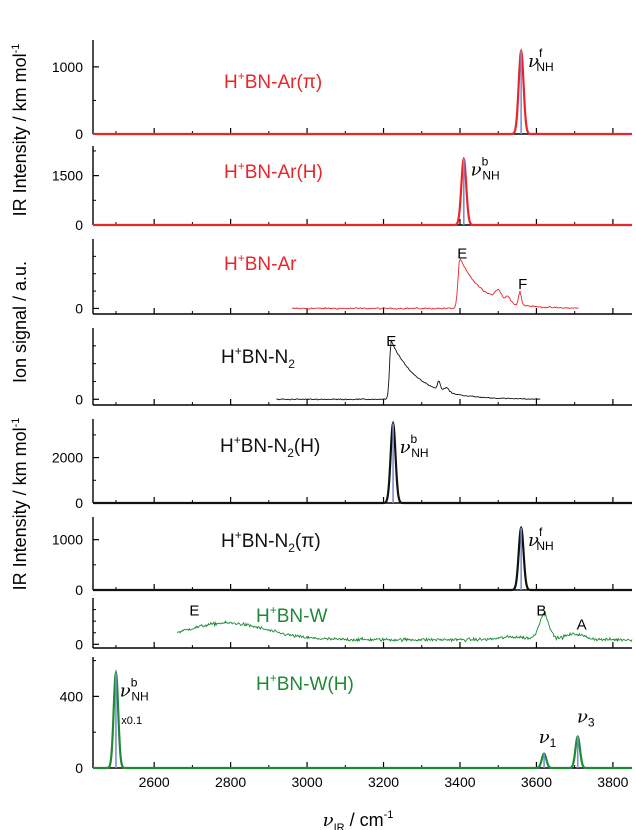  I want to click on panel-2: 0 1500 H+BN-Ar(H) νb NH, so click(342, 189).